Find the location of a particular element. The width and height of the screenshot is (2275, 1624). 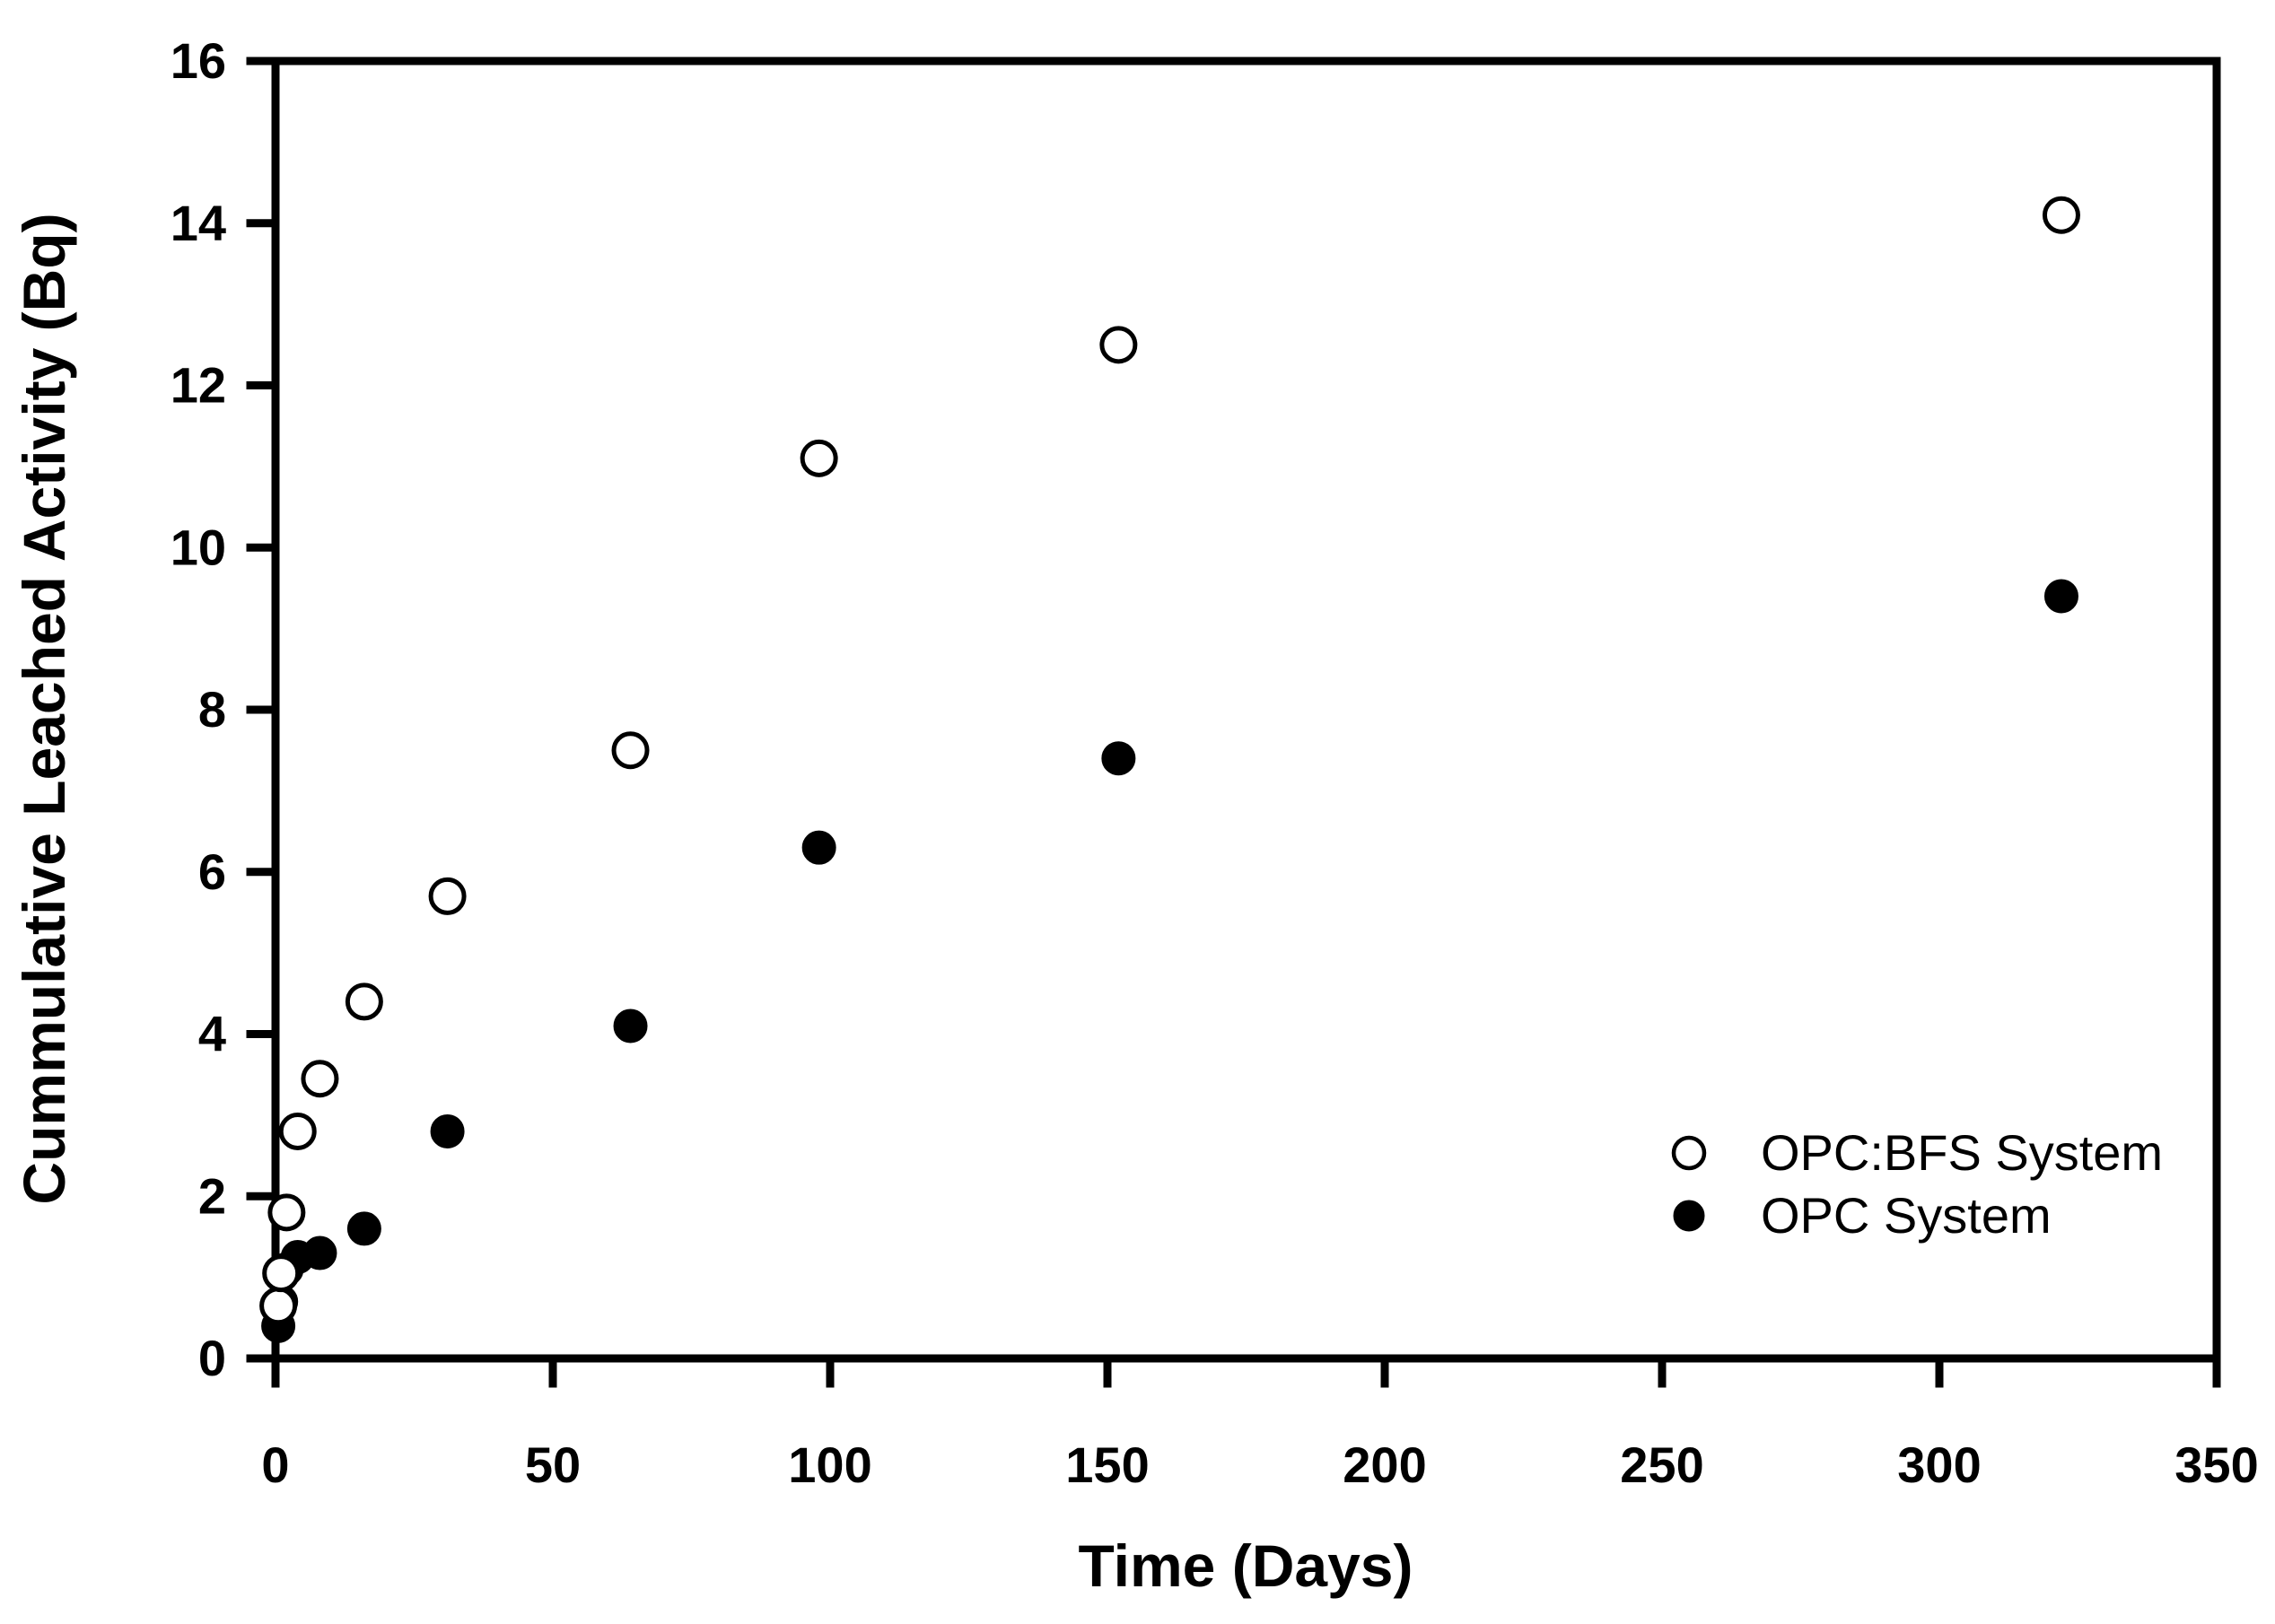

y-tick-label: 12 is located at coordinates (198, 385).